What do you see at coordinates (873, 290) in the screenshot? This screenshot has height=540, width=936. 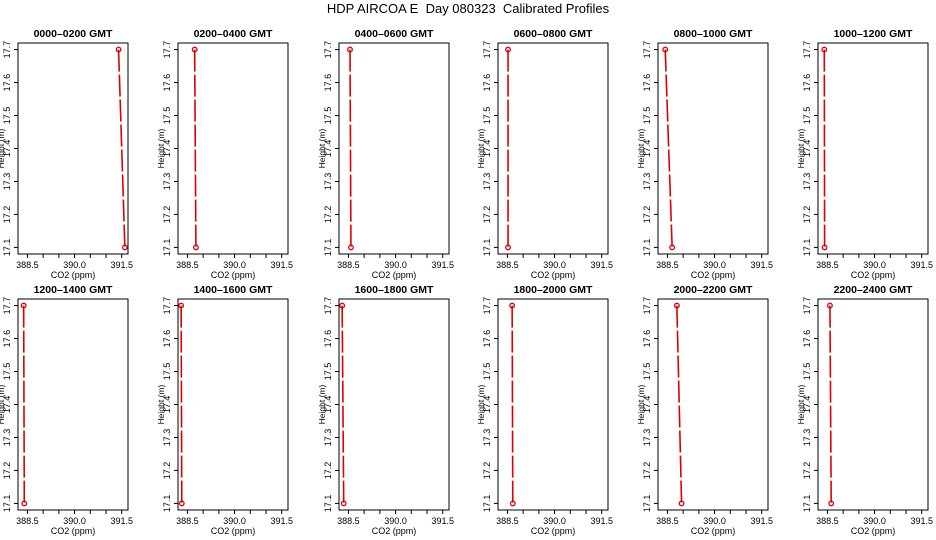 I see `panel-title: 2200–2400 GMT` at bounding box center [873, 290].